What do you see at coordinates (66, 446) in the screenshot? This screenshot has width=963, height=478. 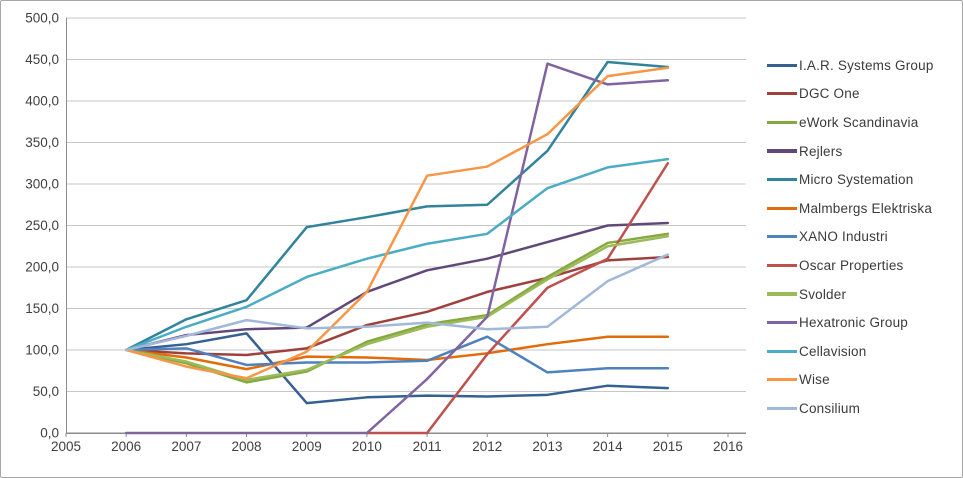 I see `x-axis-tick-label: 2005` at bounding box center [66, 446].